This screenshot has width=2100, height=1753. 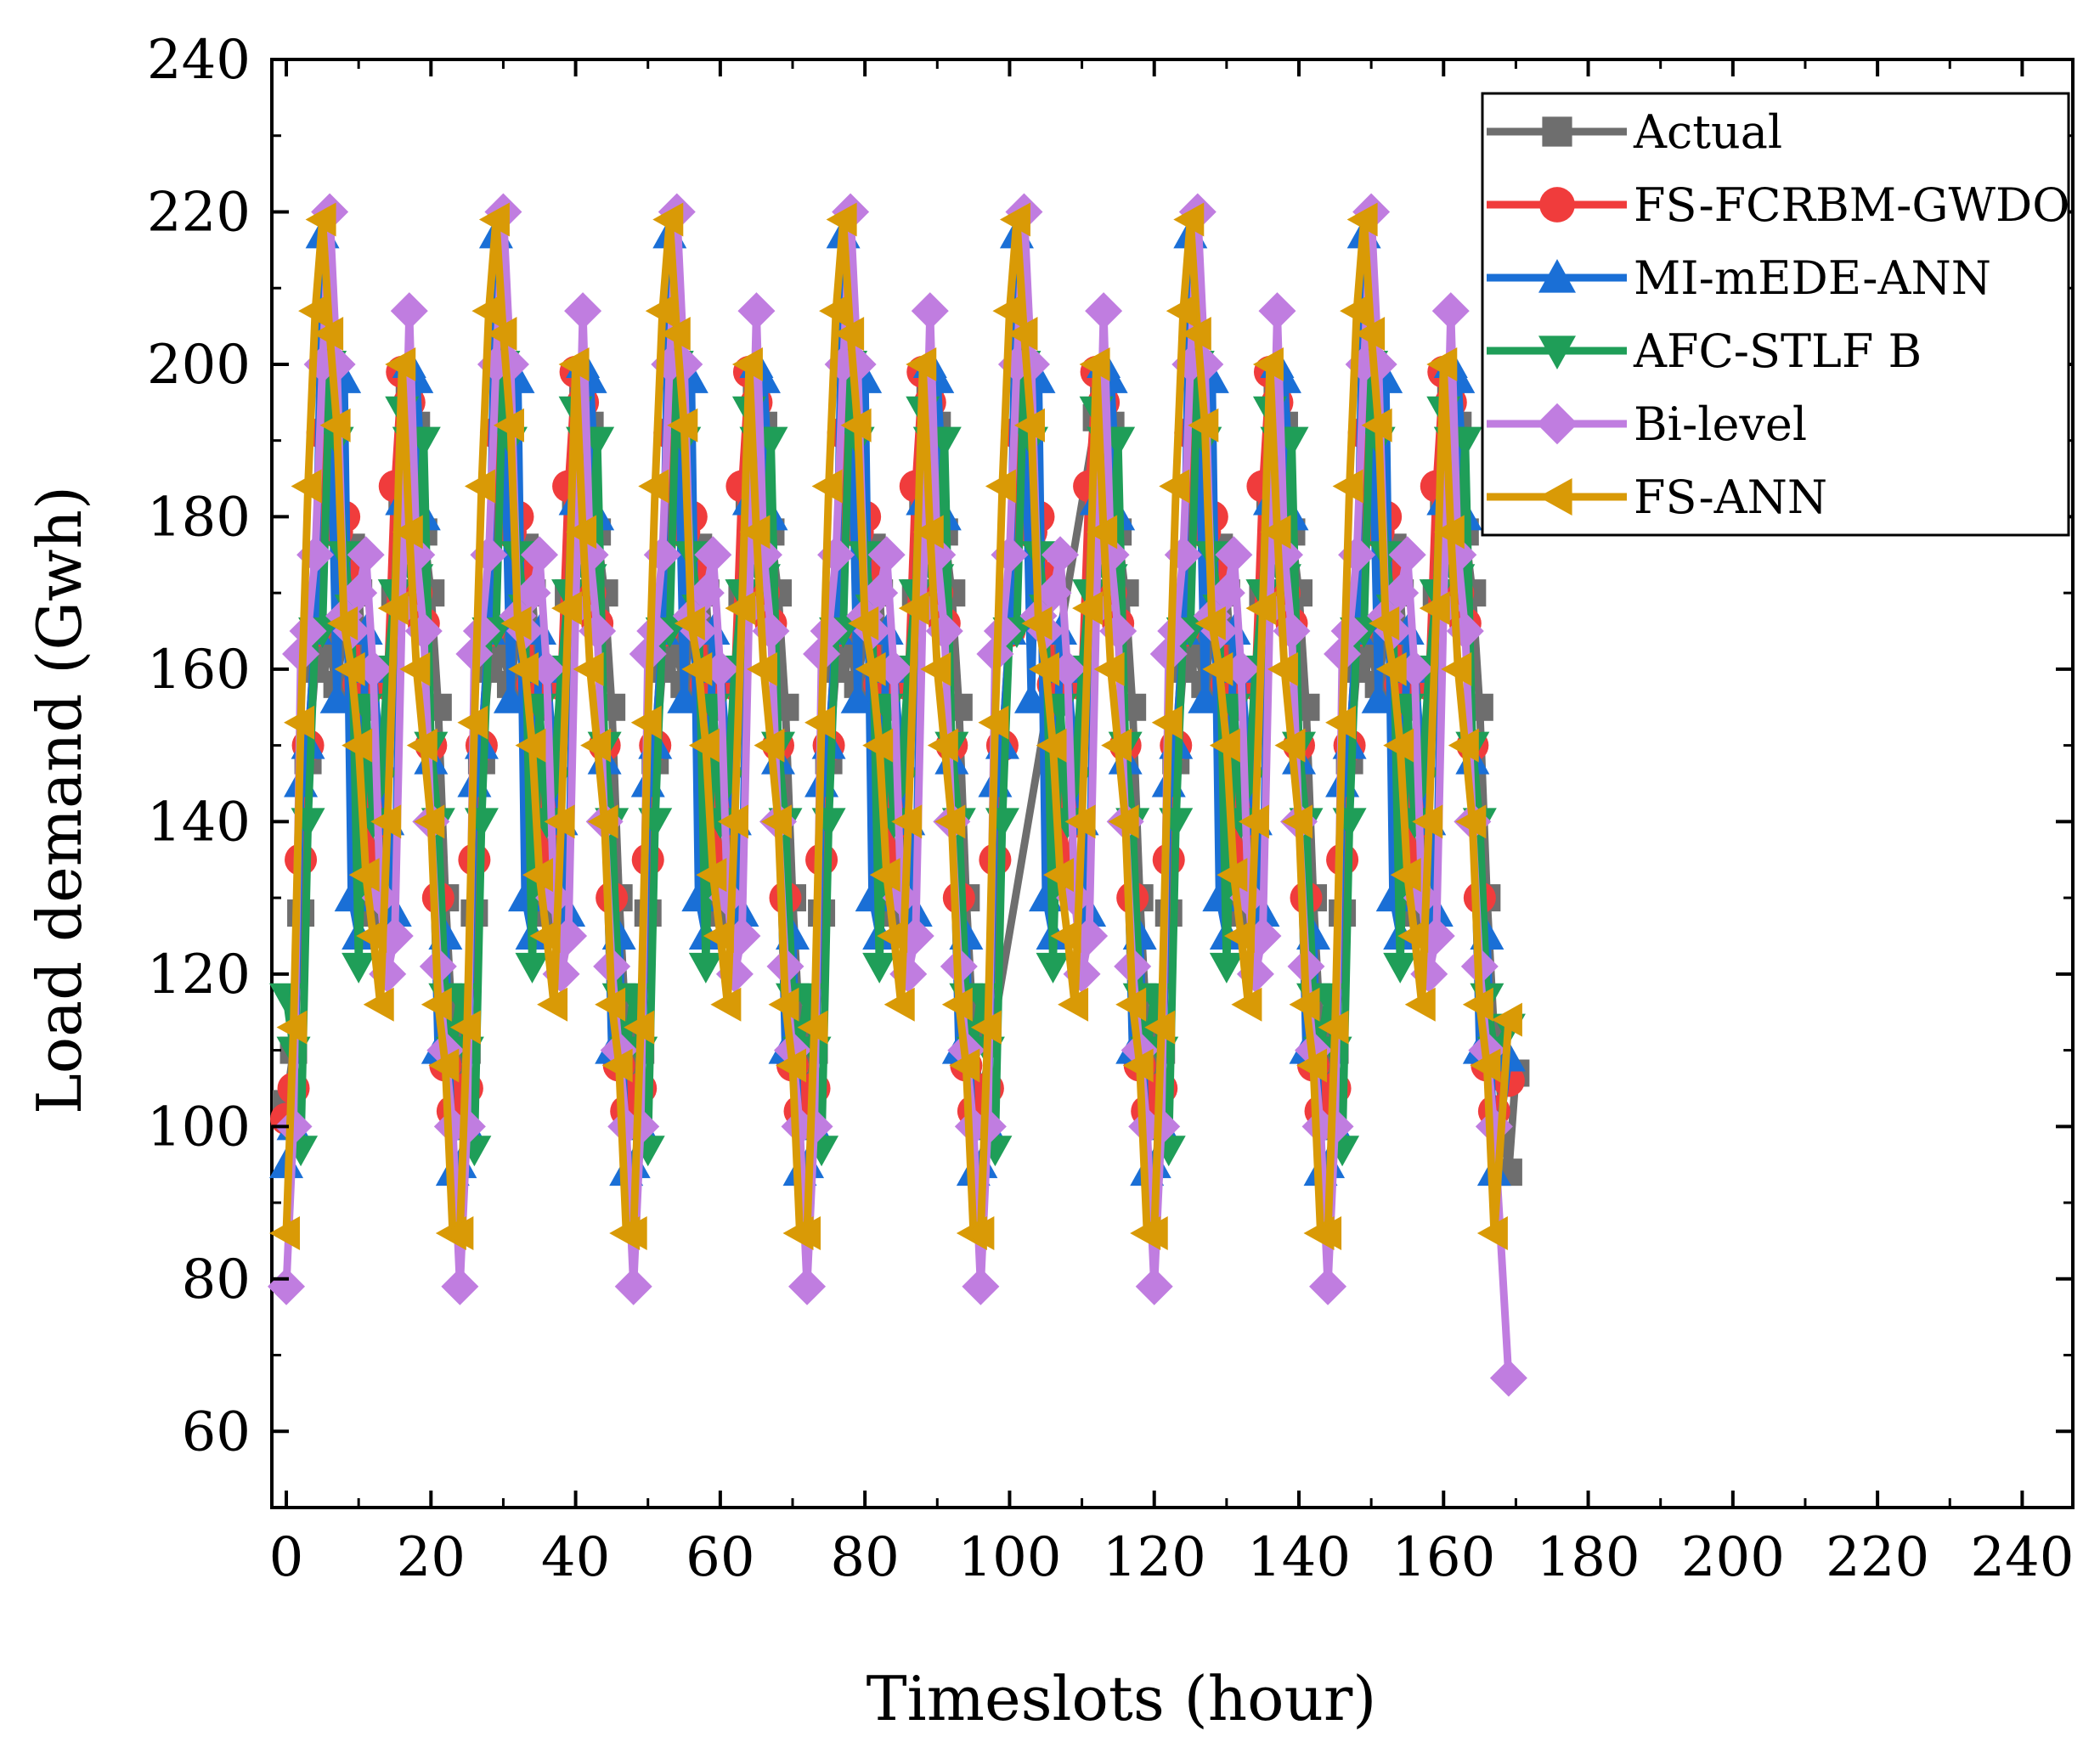 What do you see at coordinates (199, 822) in the screenshot?
I see `y-tick-label: 140` at bounding box center [199, 822].